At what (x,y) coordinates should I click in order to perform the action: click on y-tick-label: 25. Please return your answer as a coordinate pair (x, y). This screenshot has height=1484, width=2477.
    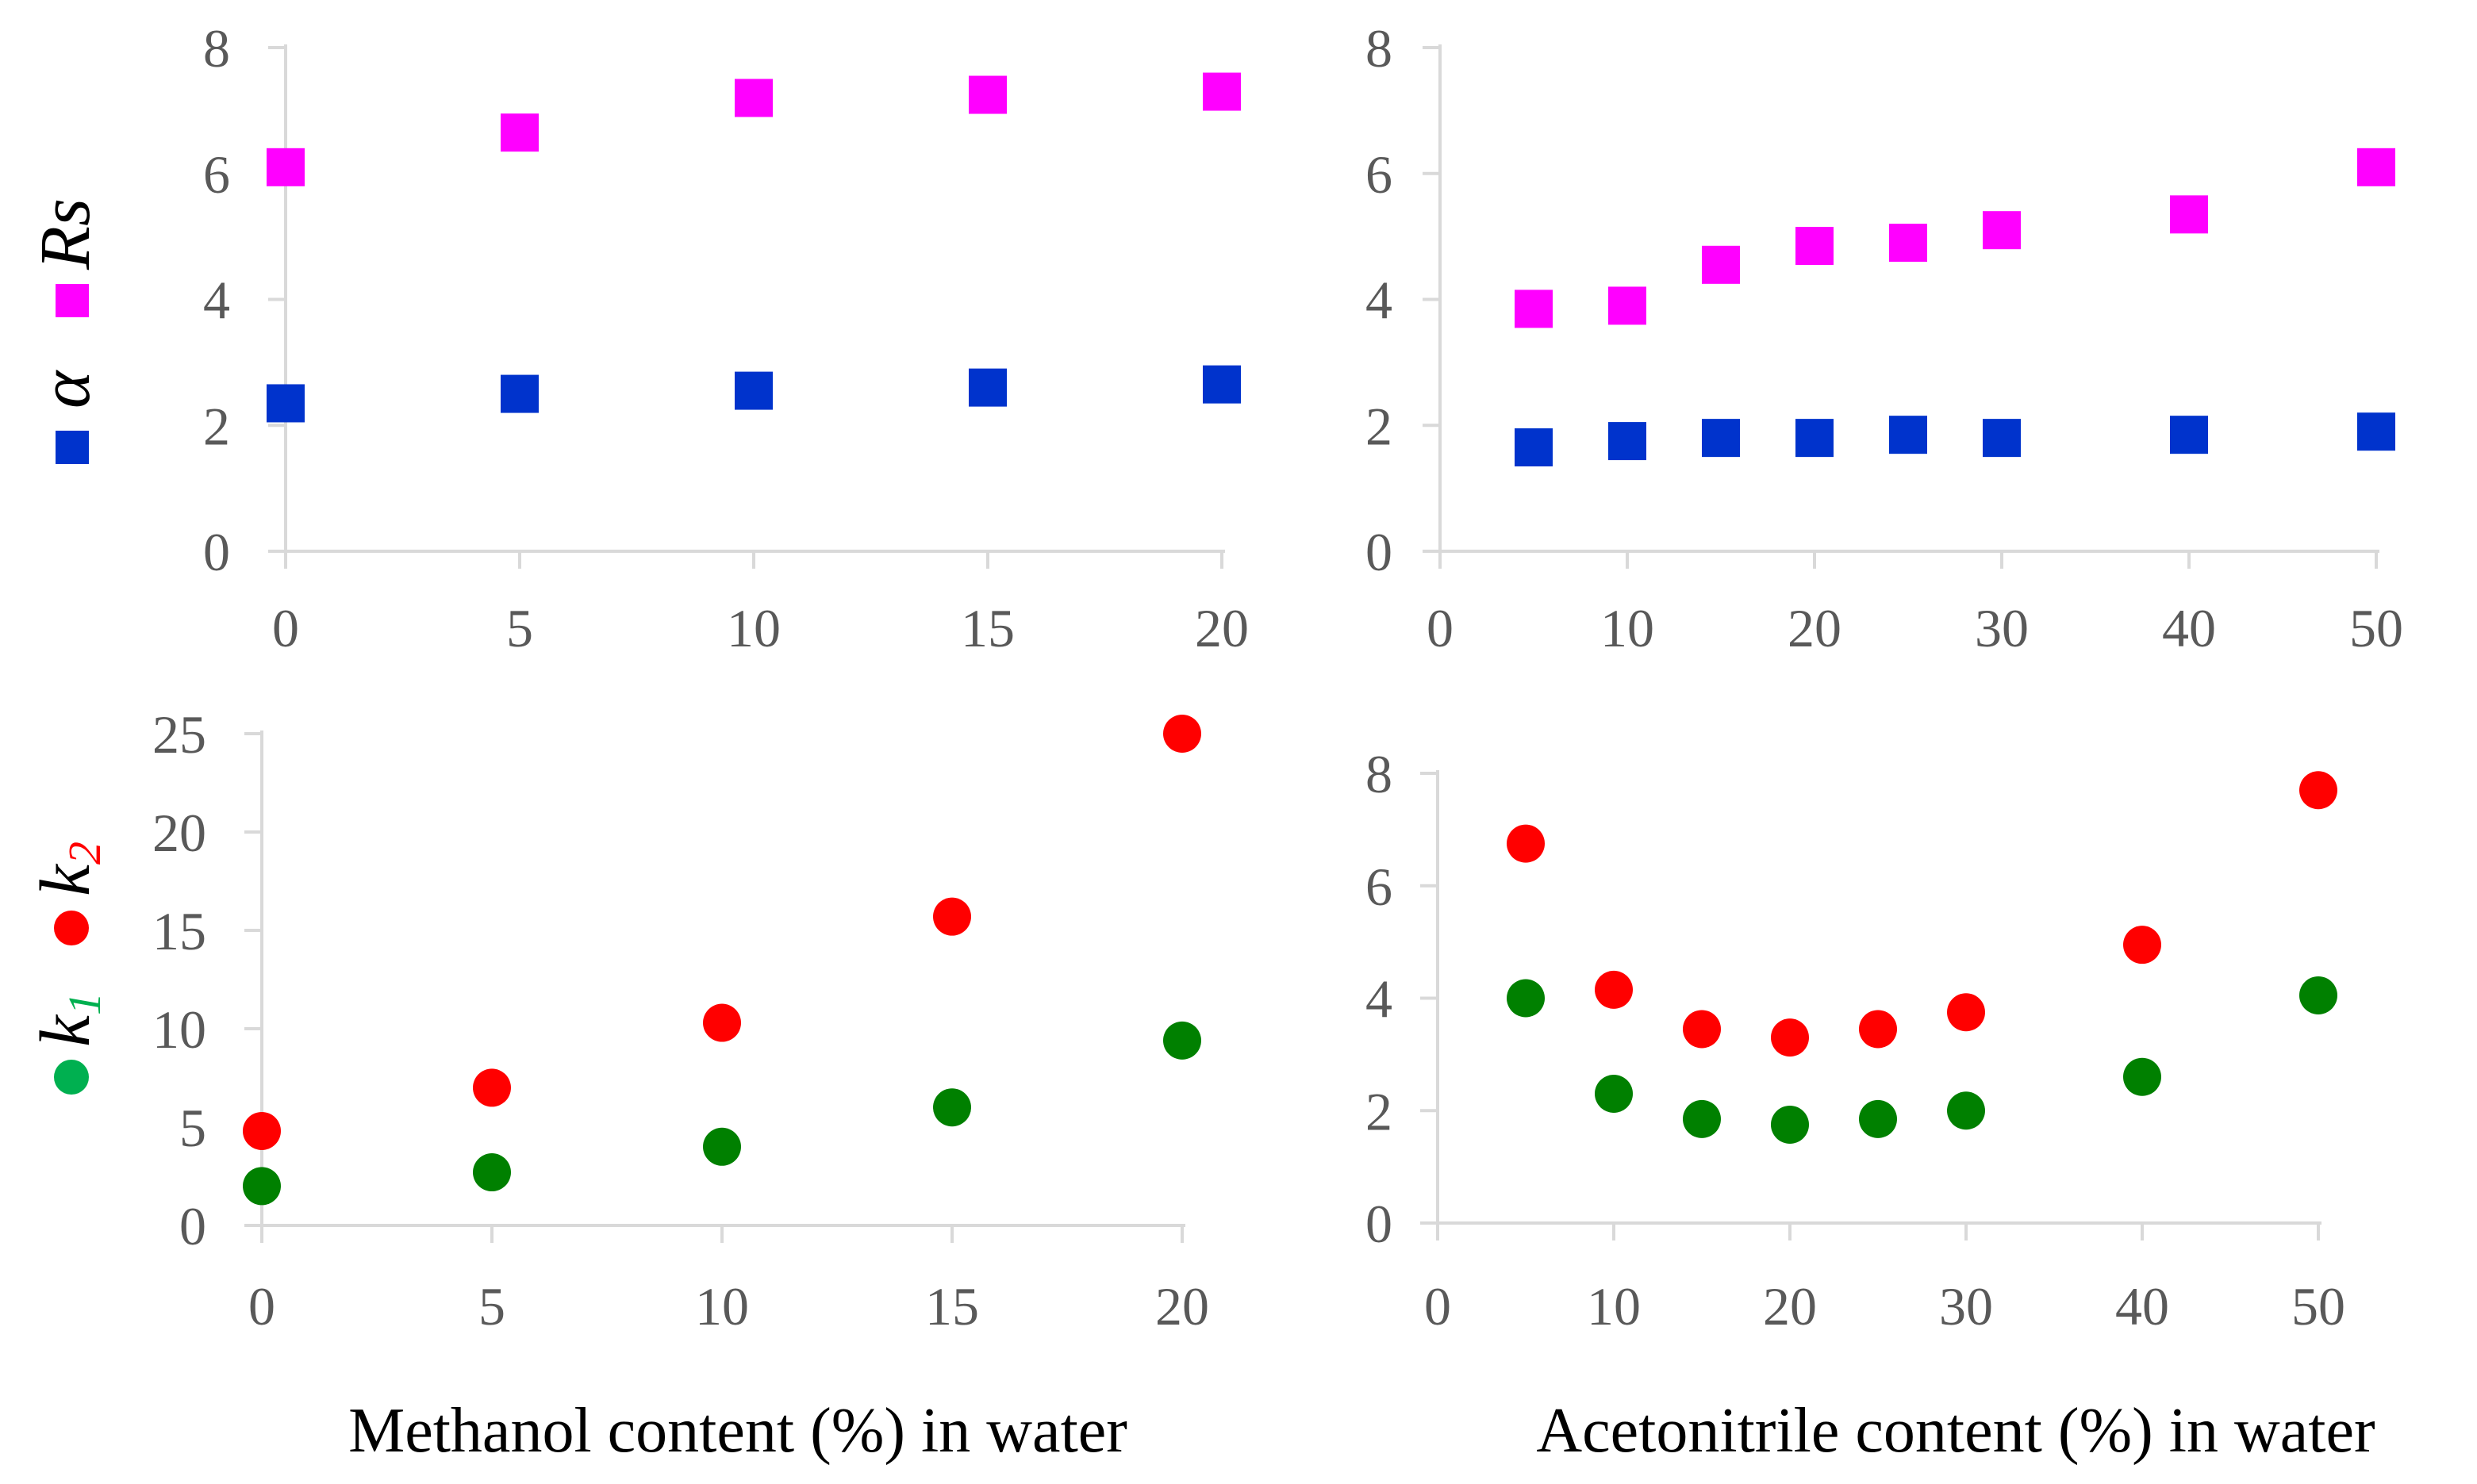
    Looking at the image, I should click on (179, 734).